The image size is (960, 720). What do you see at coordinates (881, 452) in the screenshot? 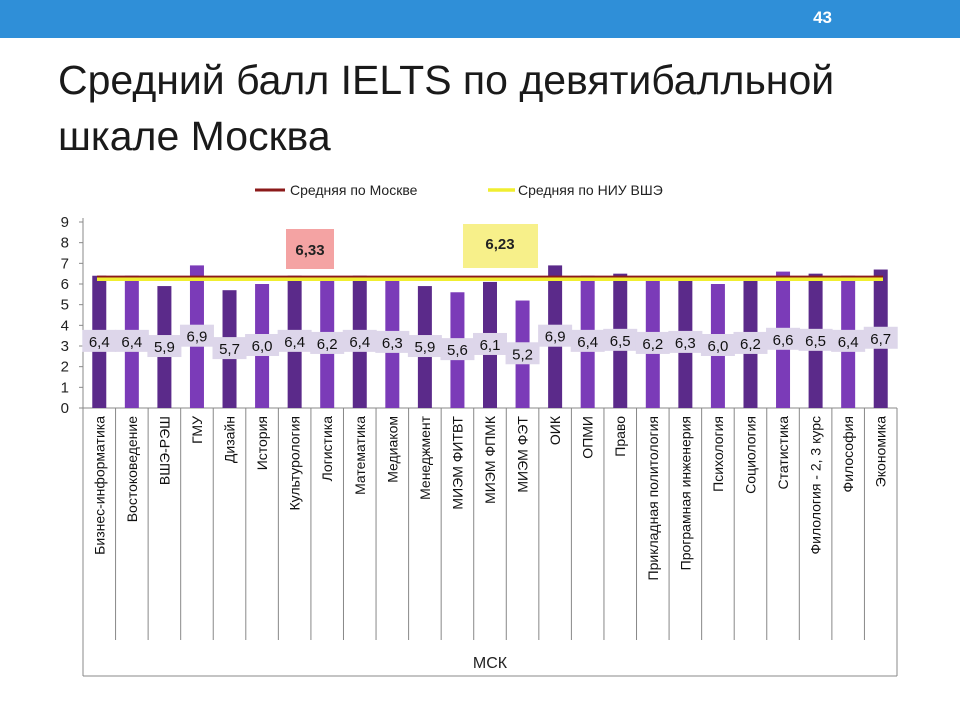
I see `category-label: Экономика` at bounding box center [881, 452].